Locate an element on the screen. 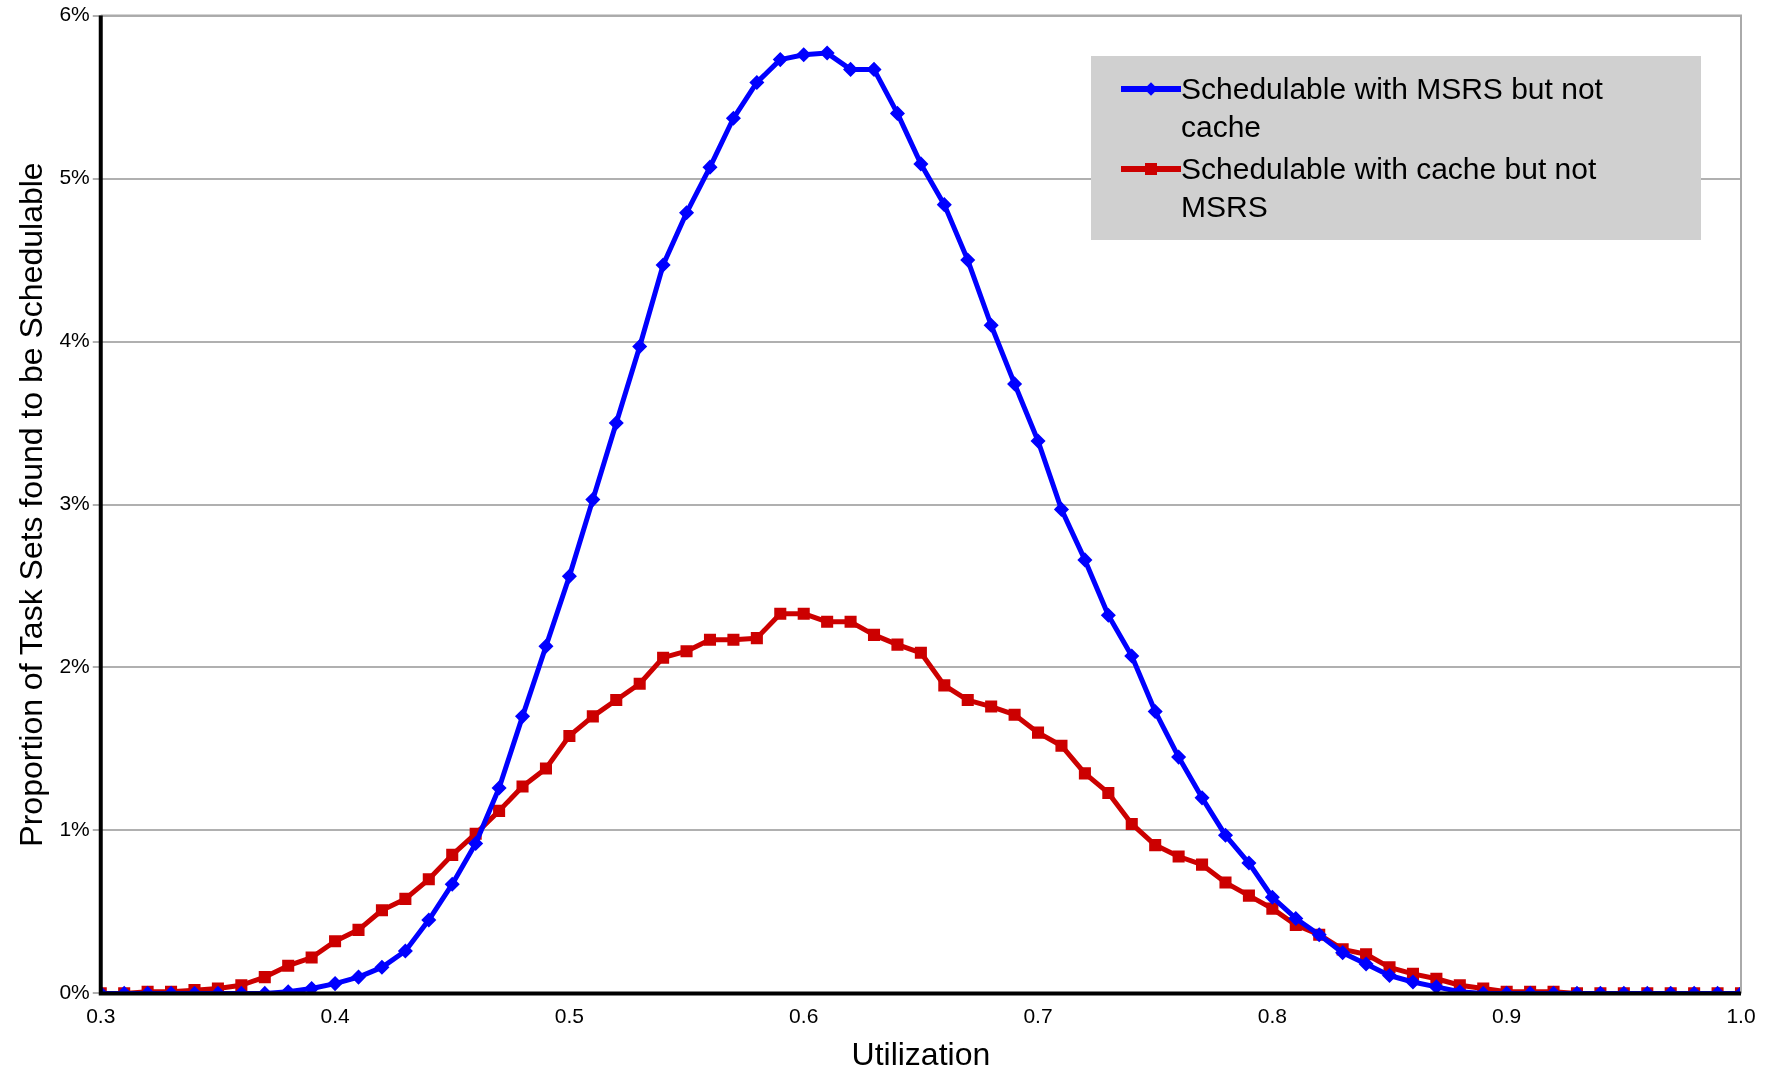  y-tick-label: 6% is located at coordinates (74, 14).